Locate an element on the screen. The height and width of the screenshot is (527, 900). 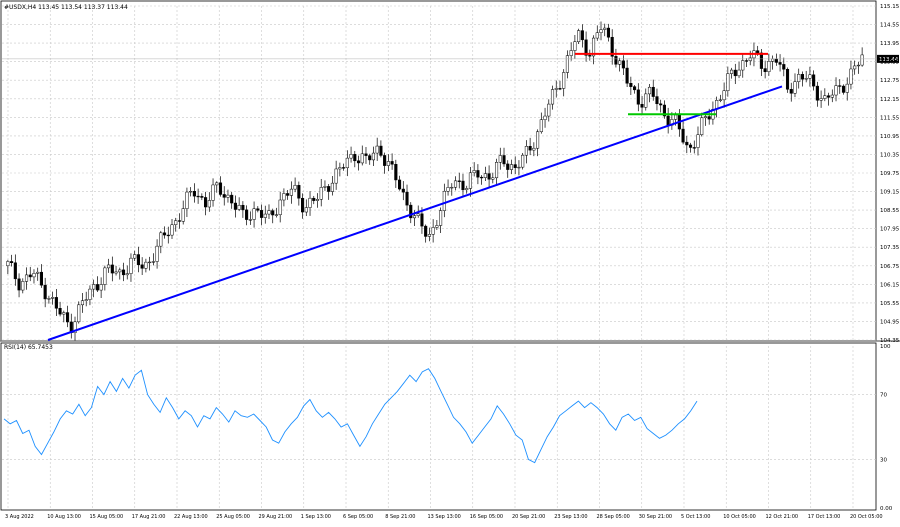
time-tick-label: 6 Sep 05:00 is located at coordinates (358, 517).